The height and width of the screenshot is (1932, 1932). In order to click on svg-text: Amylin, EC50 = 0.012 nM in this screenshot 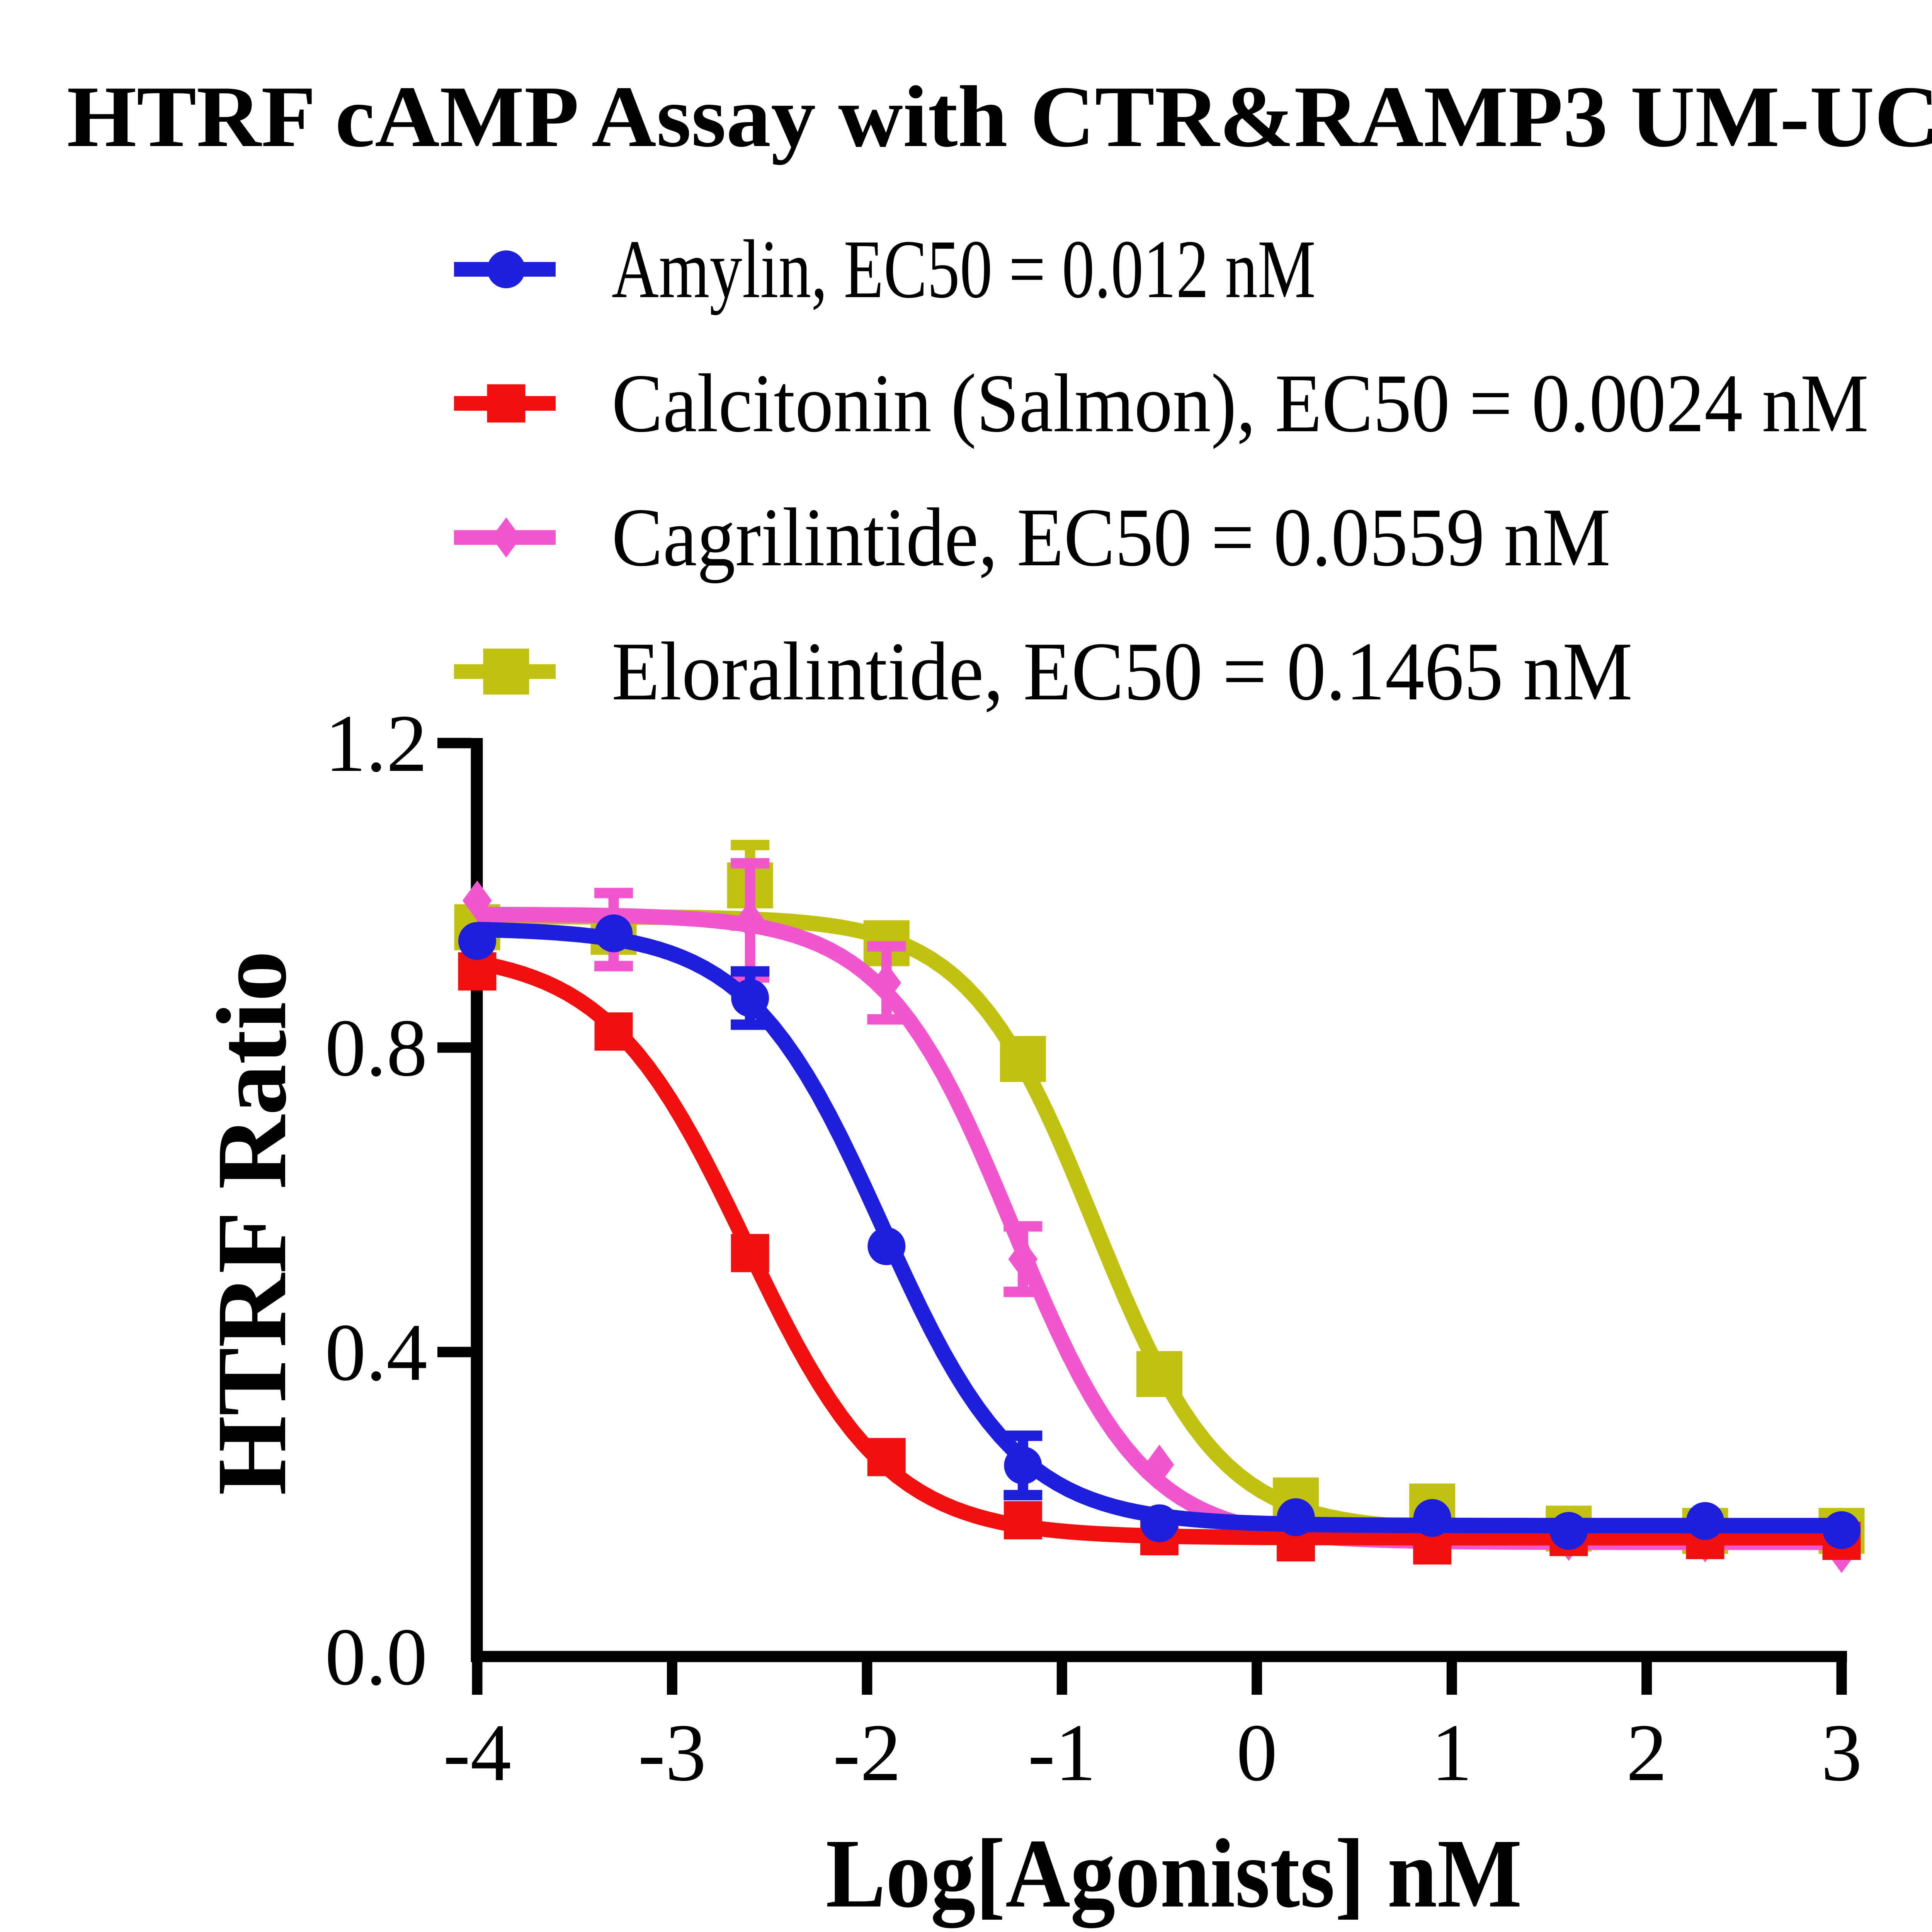, I will do `click(964, 269)`.